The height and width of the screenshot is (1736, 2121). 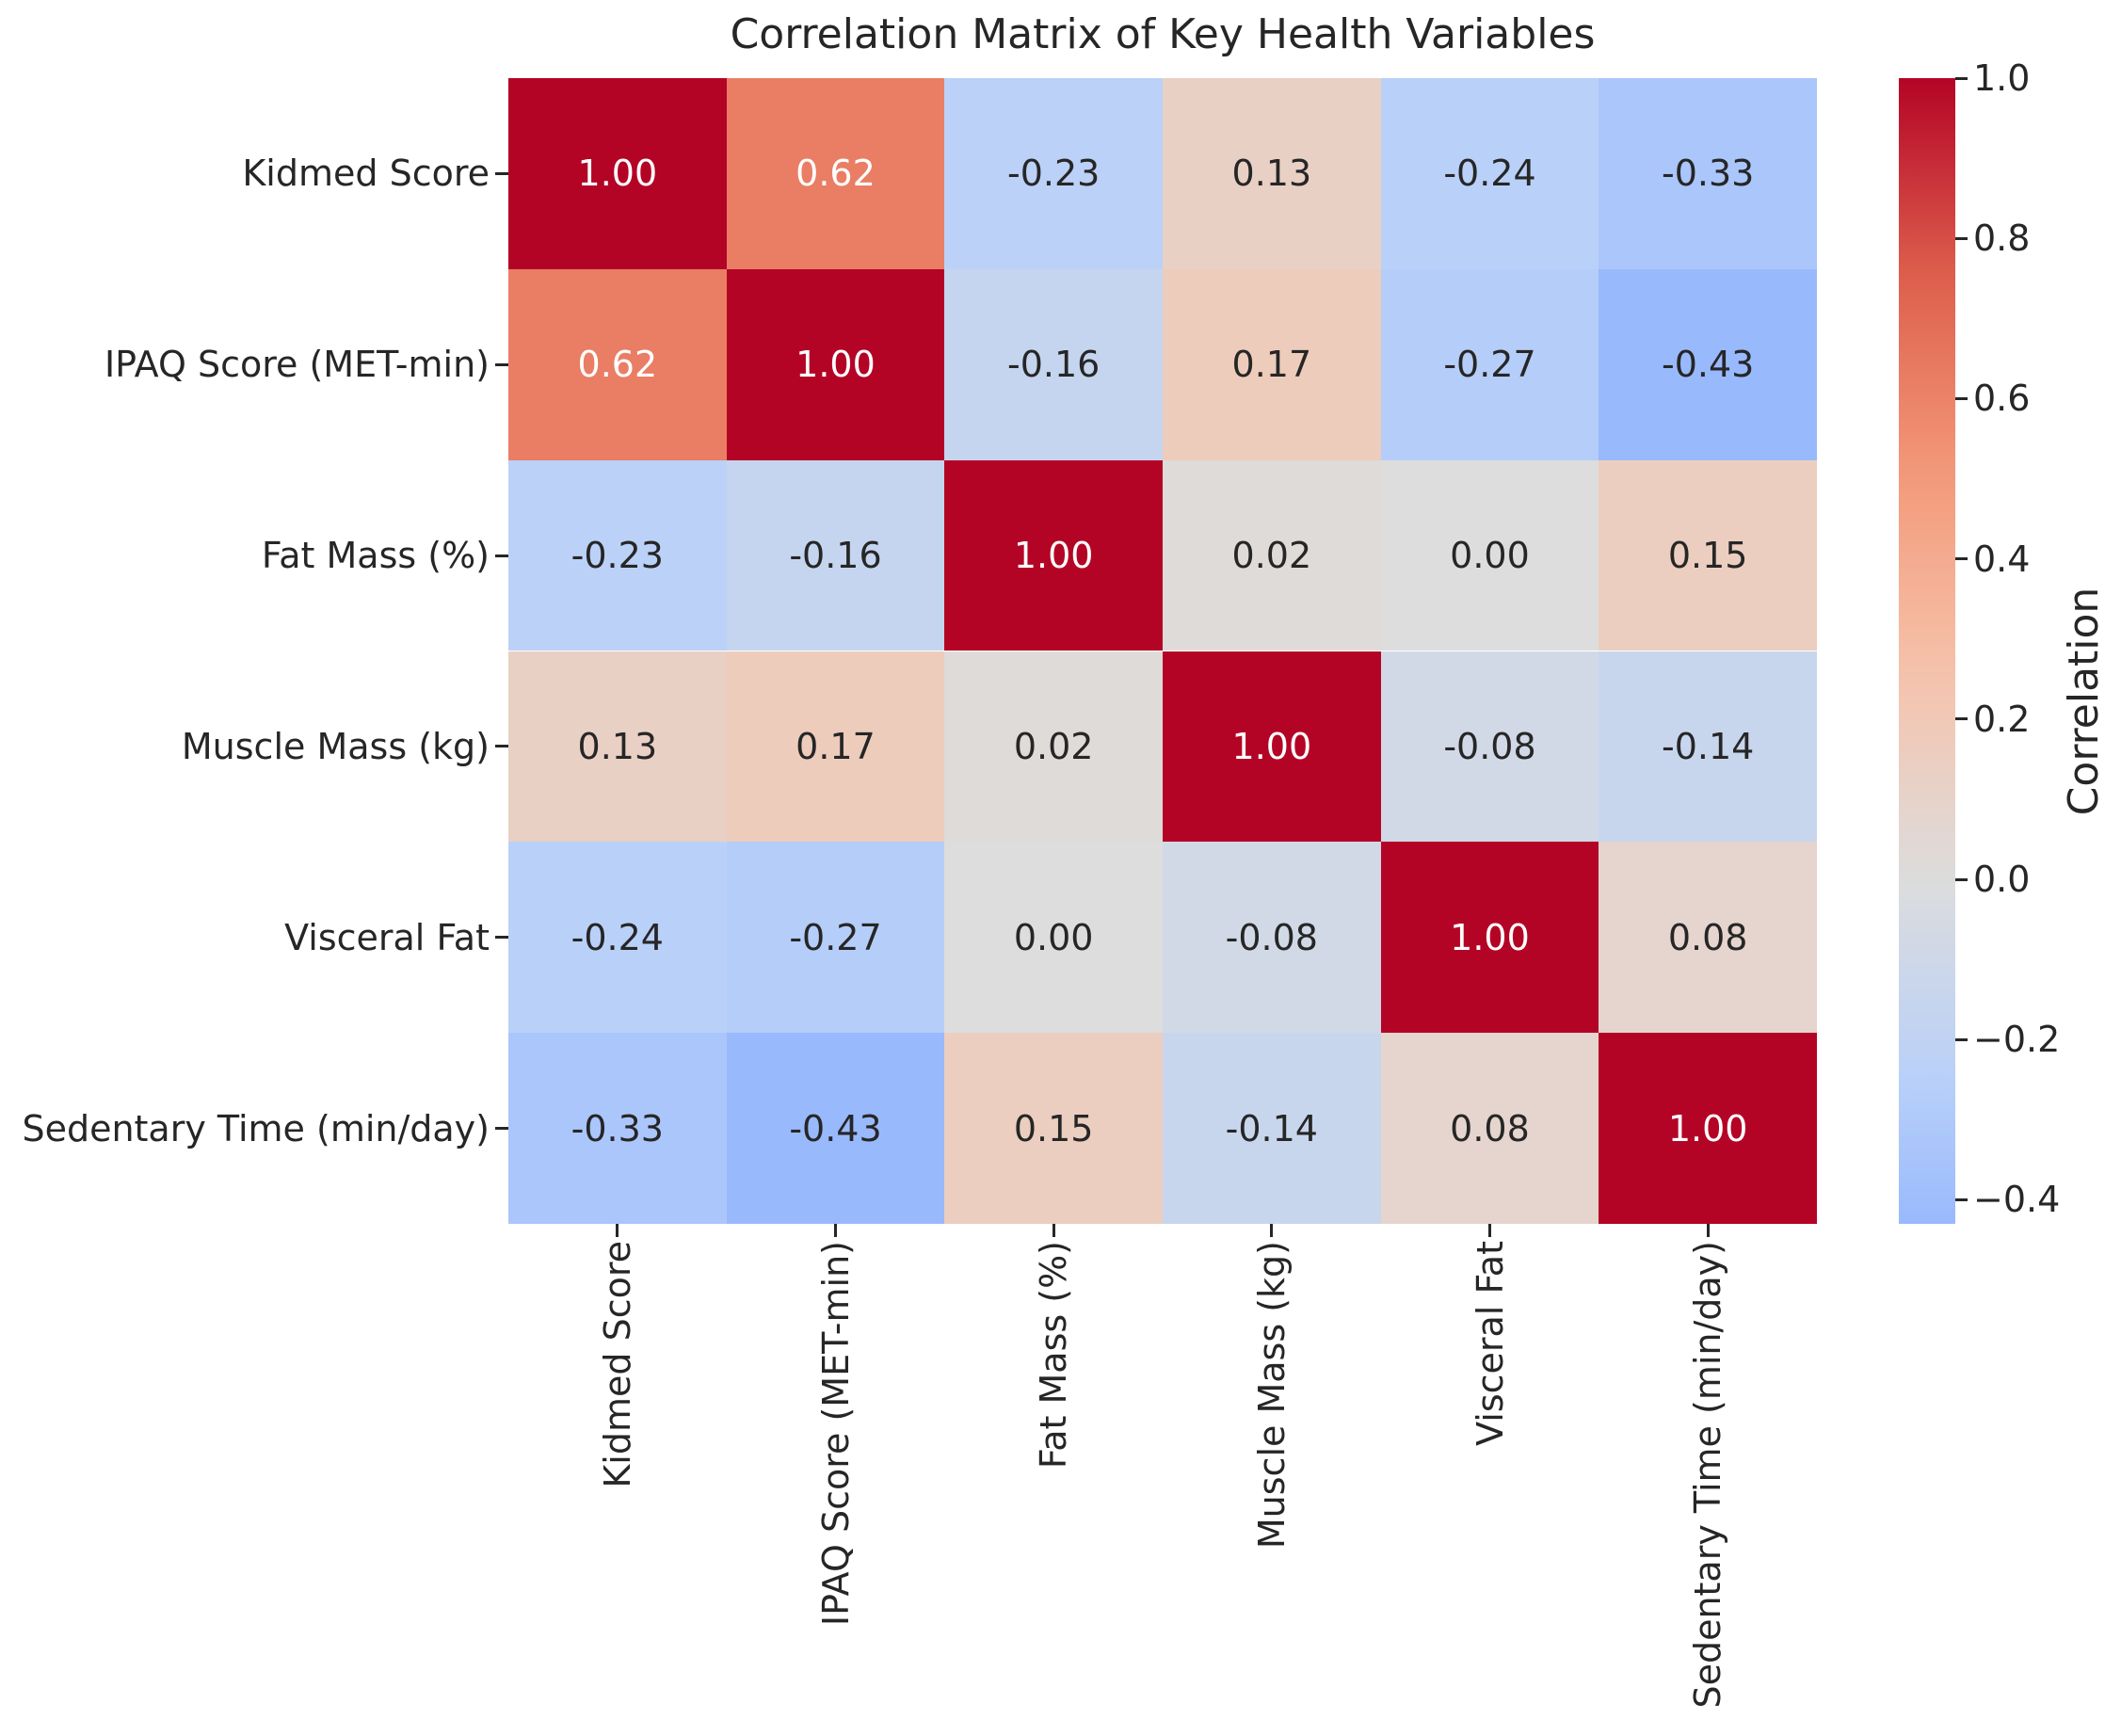 What do you see at coordinates (375, 556) in the screenshot?
I see `y-tick-label: Fat Mass (%)` at bounding box center [375, 556].